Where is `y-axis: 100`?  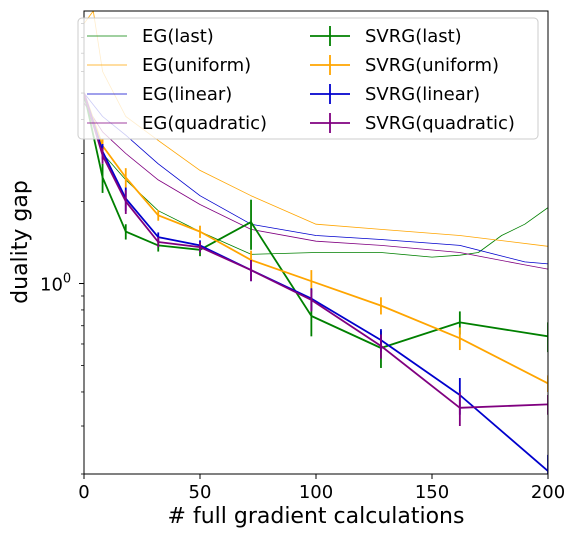 y-axis: 100 is located at coordinates (62, 249).